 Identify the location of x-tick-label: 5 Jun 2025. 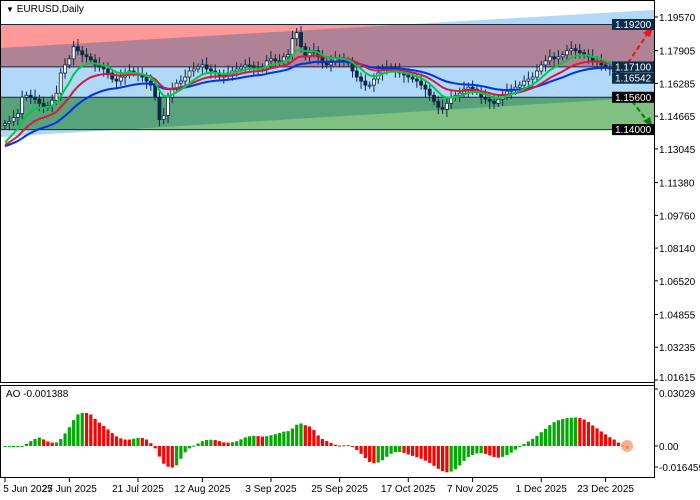
(28, 489).